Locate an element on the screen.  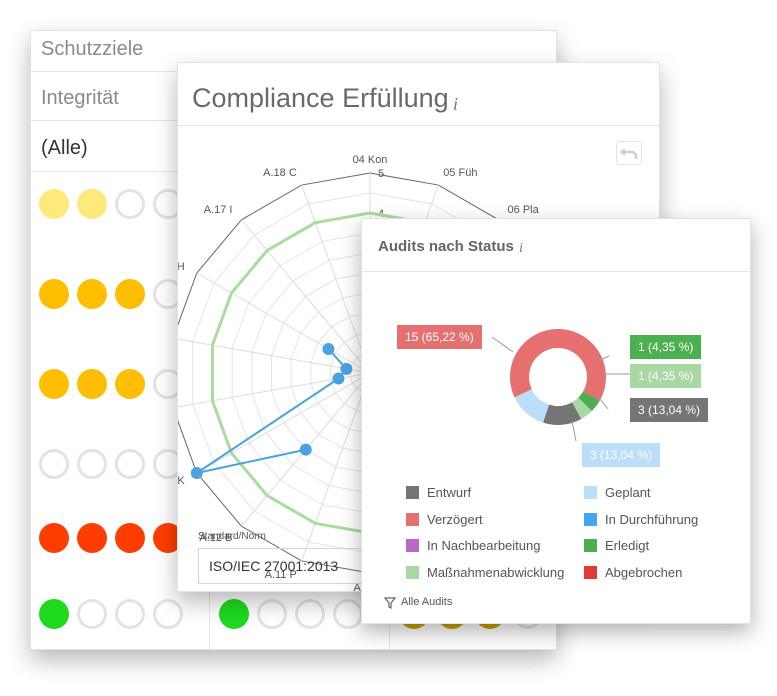
radar-axis-label: 04 Kon is located at coordinates (370, 160).